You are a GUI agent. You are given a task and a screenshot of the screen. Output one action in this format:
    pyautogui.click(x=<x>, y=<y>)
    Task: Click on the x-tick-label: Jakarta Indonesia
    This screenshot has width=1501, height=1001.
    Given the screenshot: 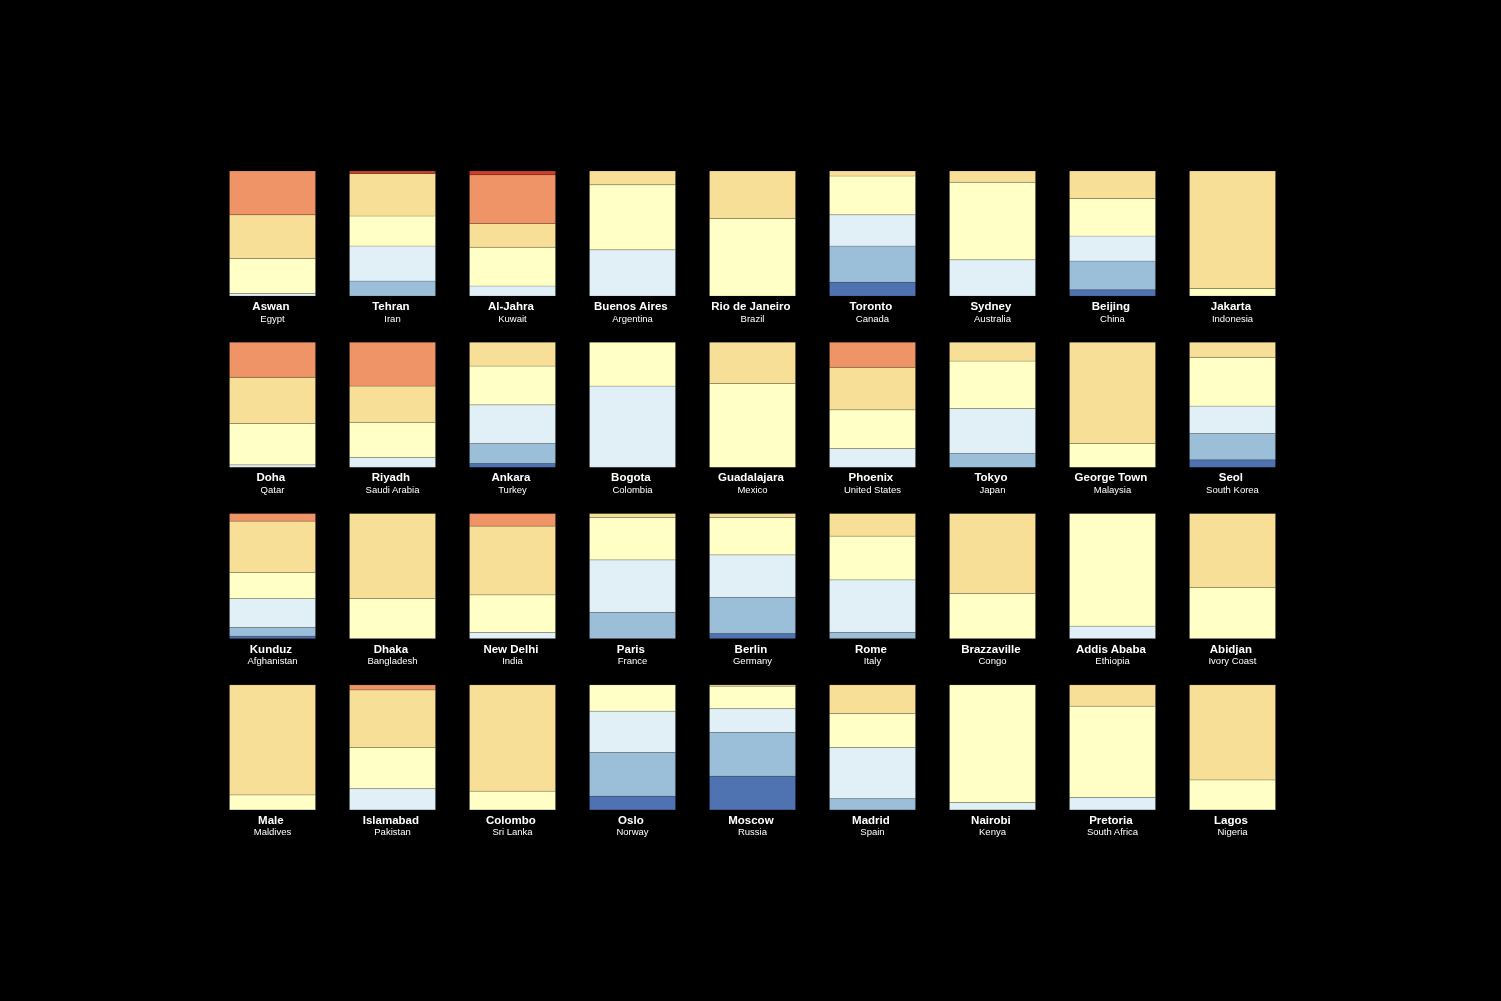 What is the action you would take?
    pyautogui.click(x=1232, y=312)
    